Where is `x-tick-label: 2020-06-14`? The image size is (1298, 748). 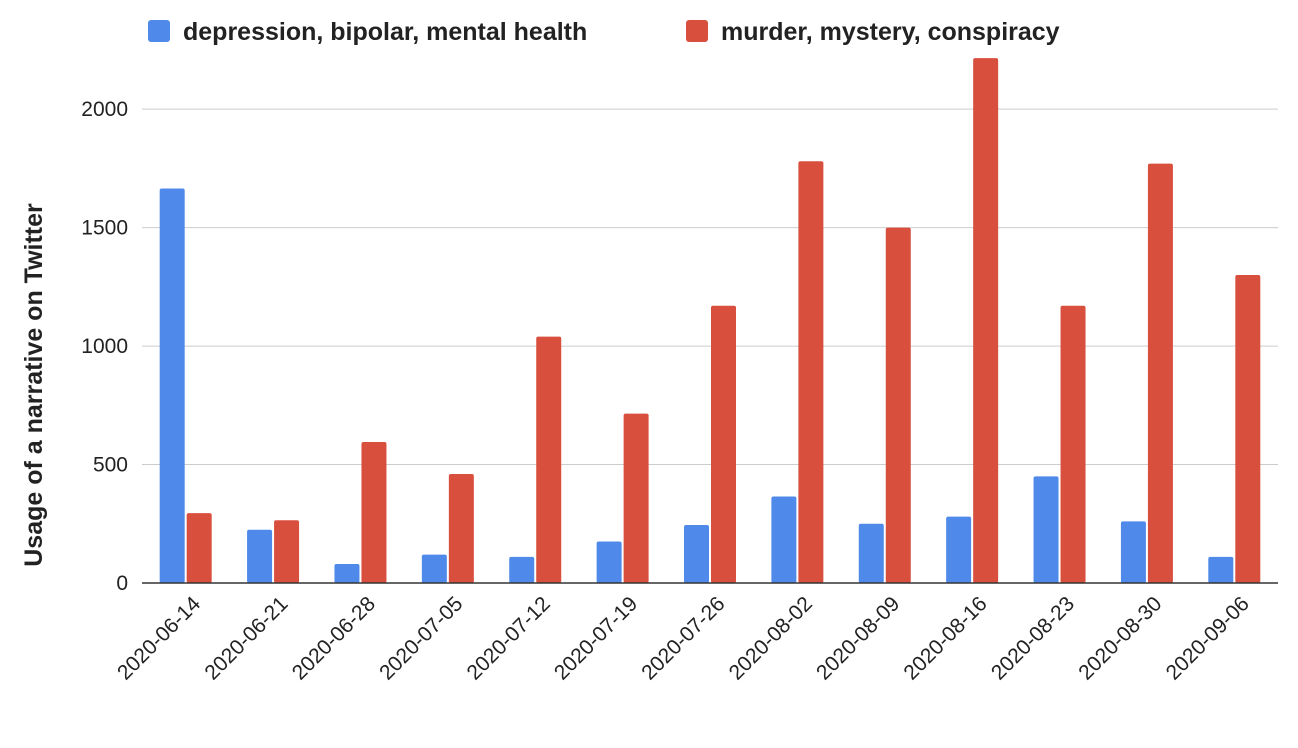 x-tick-label: 2020-06-14 is located at coordinates (159, 638).